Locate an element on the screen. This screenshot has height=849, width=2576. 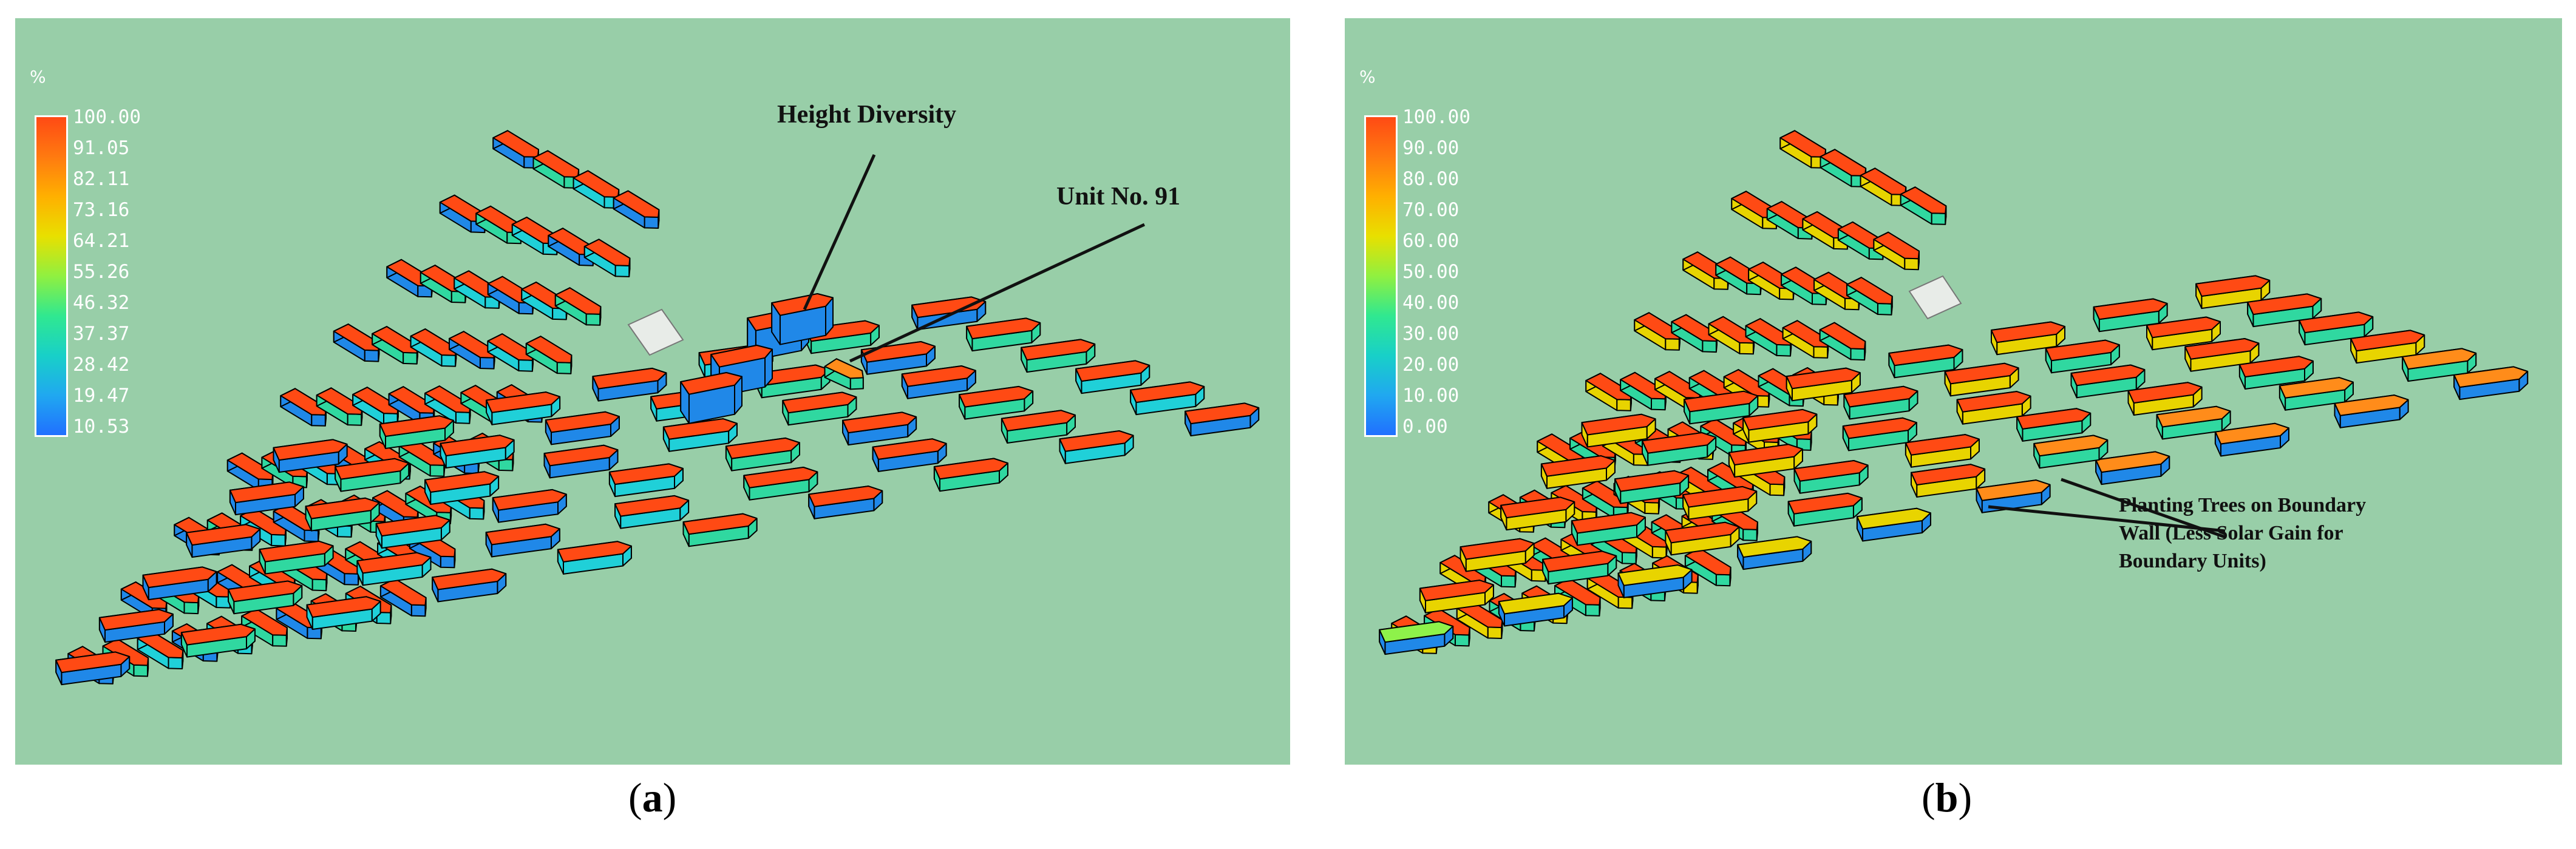
legend-tick-label: 28.42 is located at coordinates (101, 365).